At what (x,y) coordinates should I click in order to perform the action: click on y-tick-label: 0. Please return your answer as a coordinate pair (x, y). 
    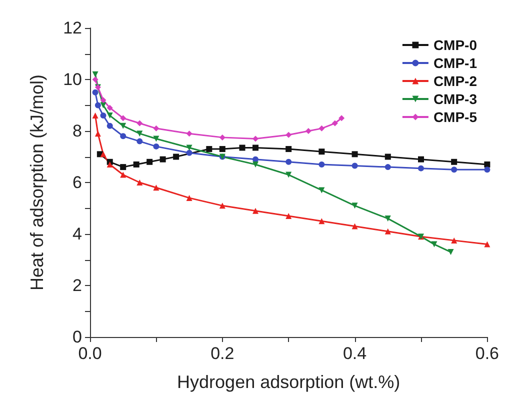
    Looking at the image, I should click on (77, 337).